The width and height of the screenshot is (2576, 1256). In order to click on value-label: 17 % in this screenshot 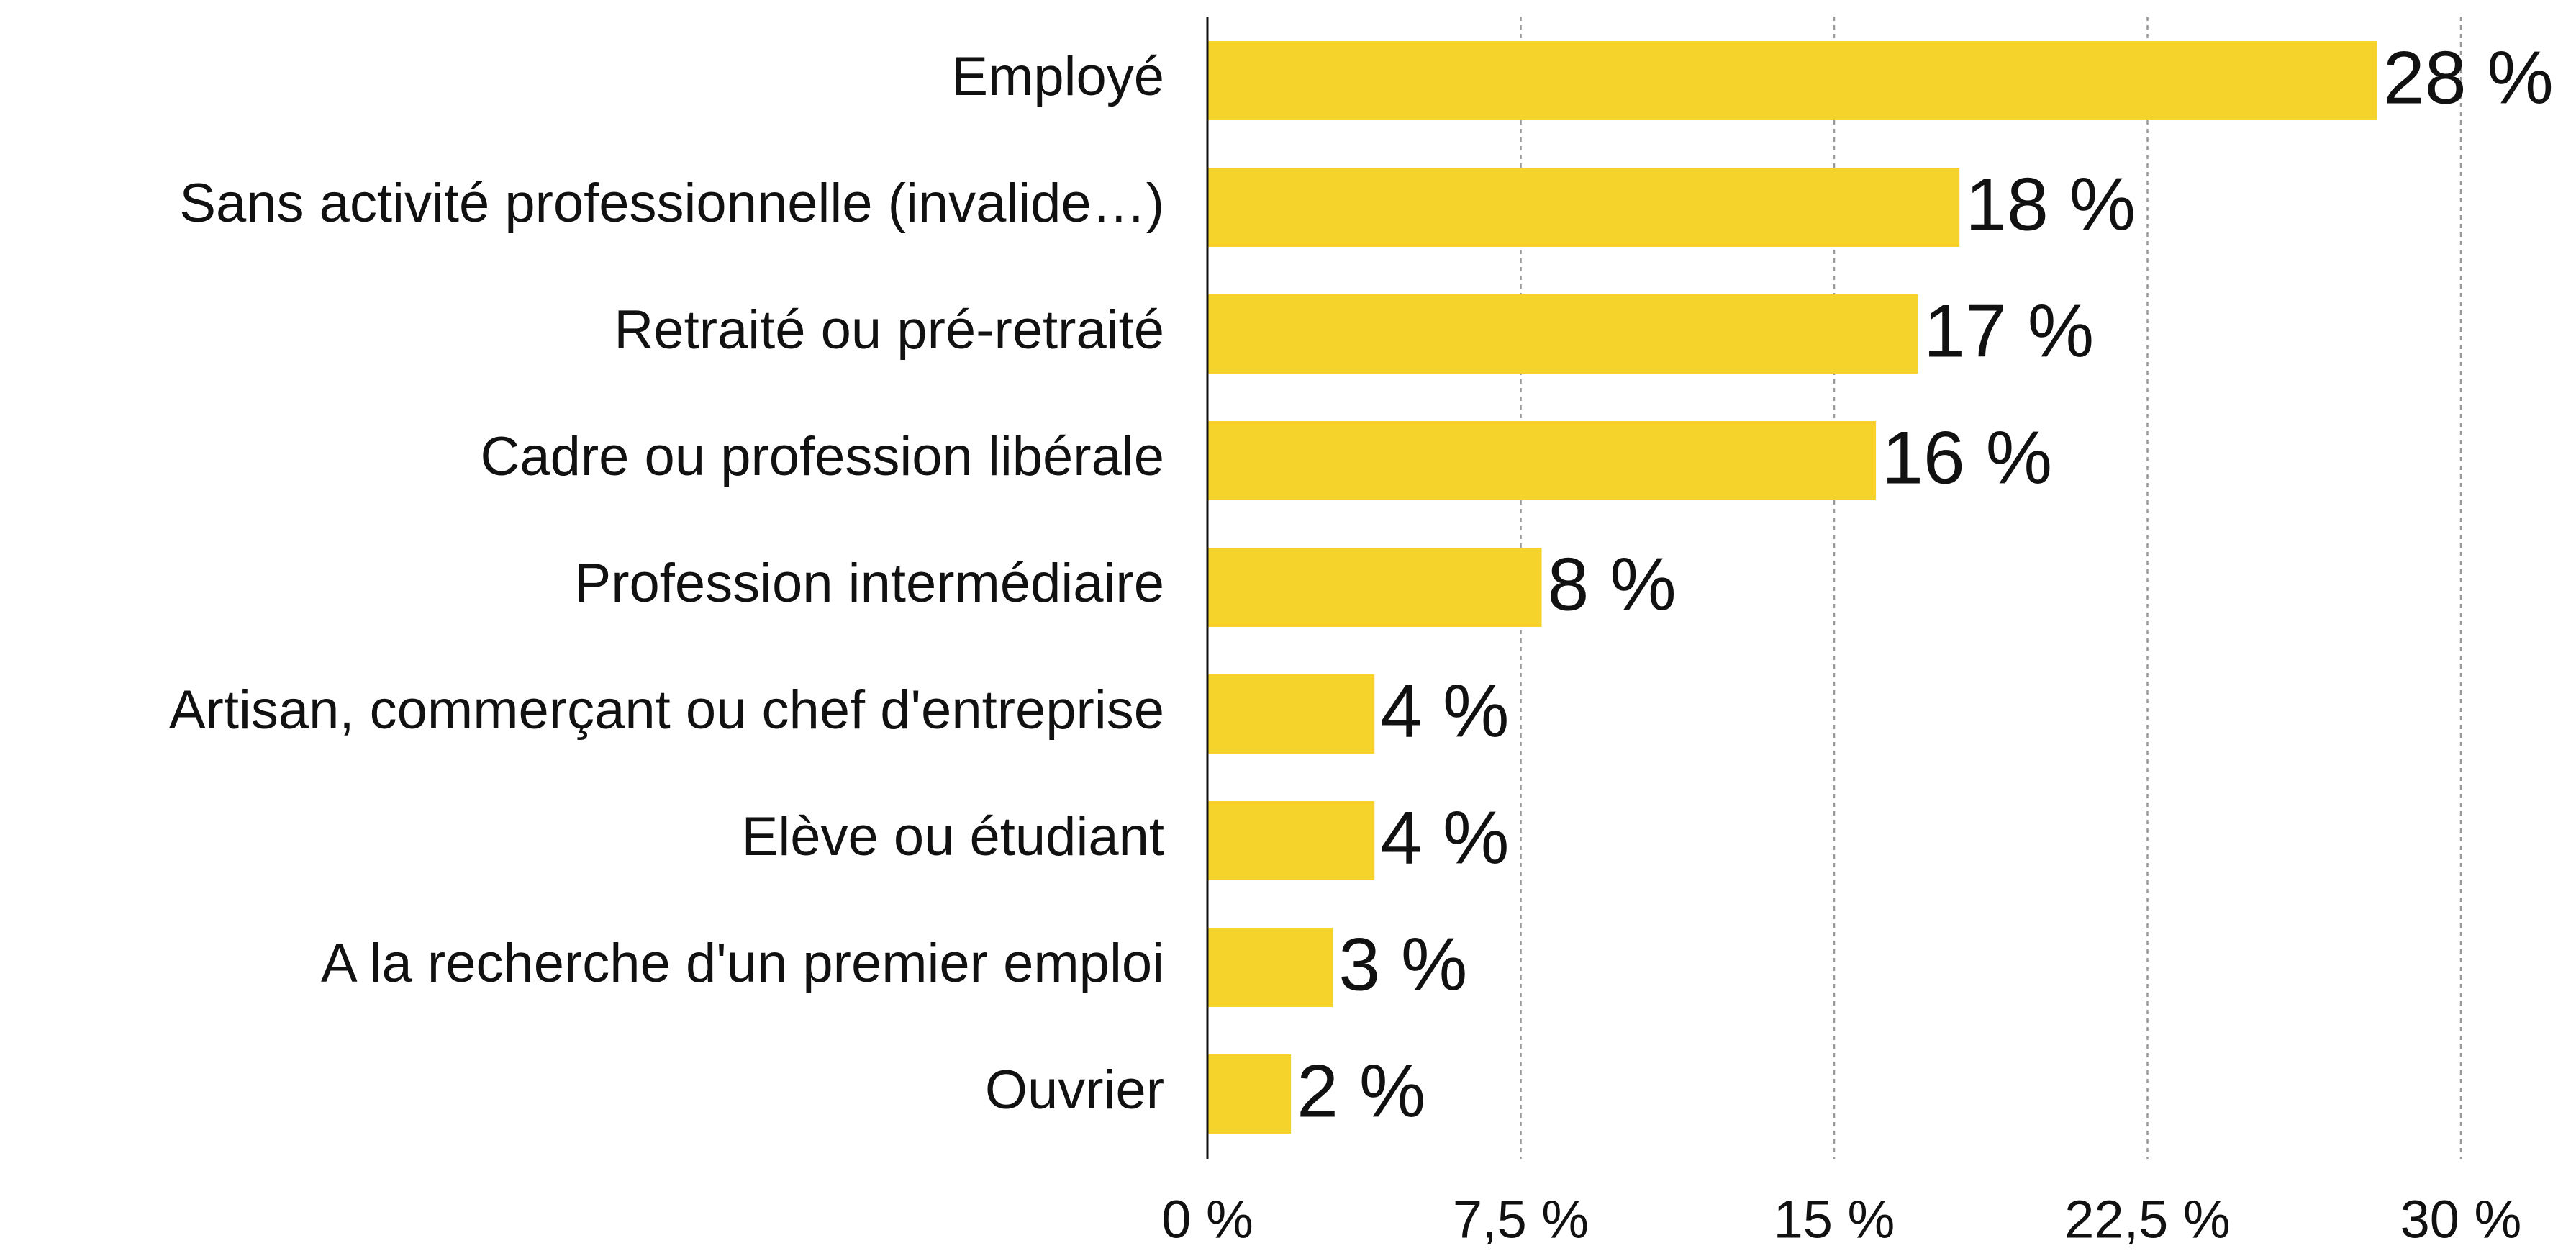, I will do `click(2008, 331)`.